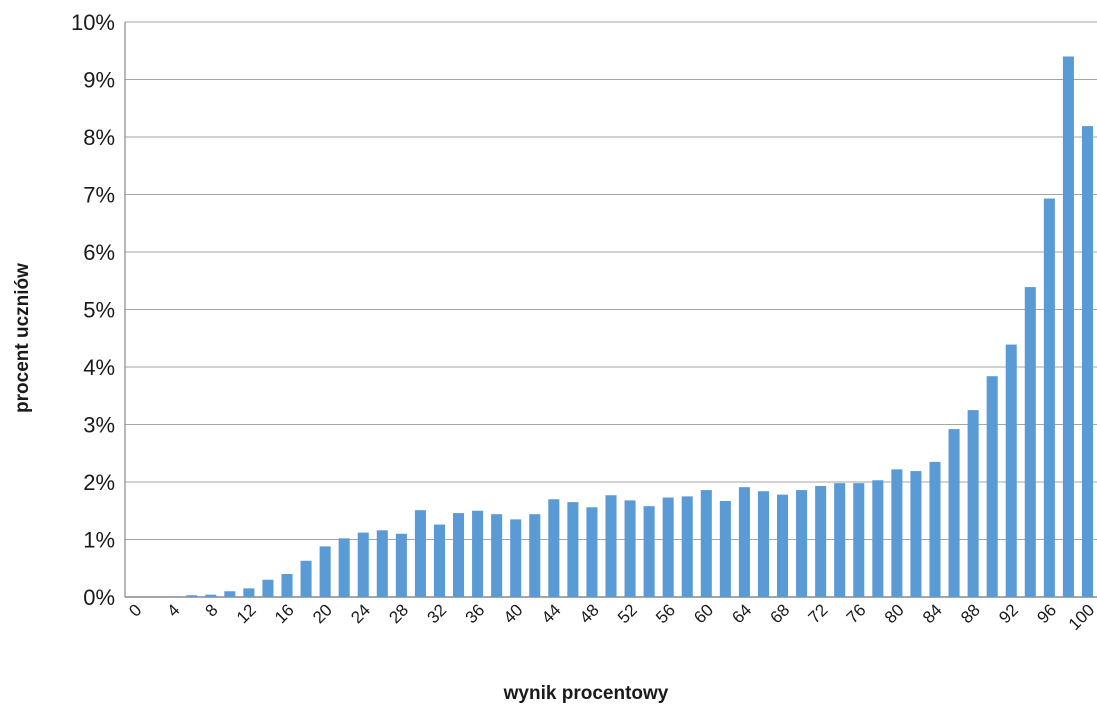  I want to click on x-tick-label: 68, so click(780, 613).